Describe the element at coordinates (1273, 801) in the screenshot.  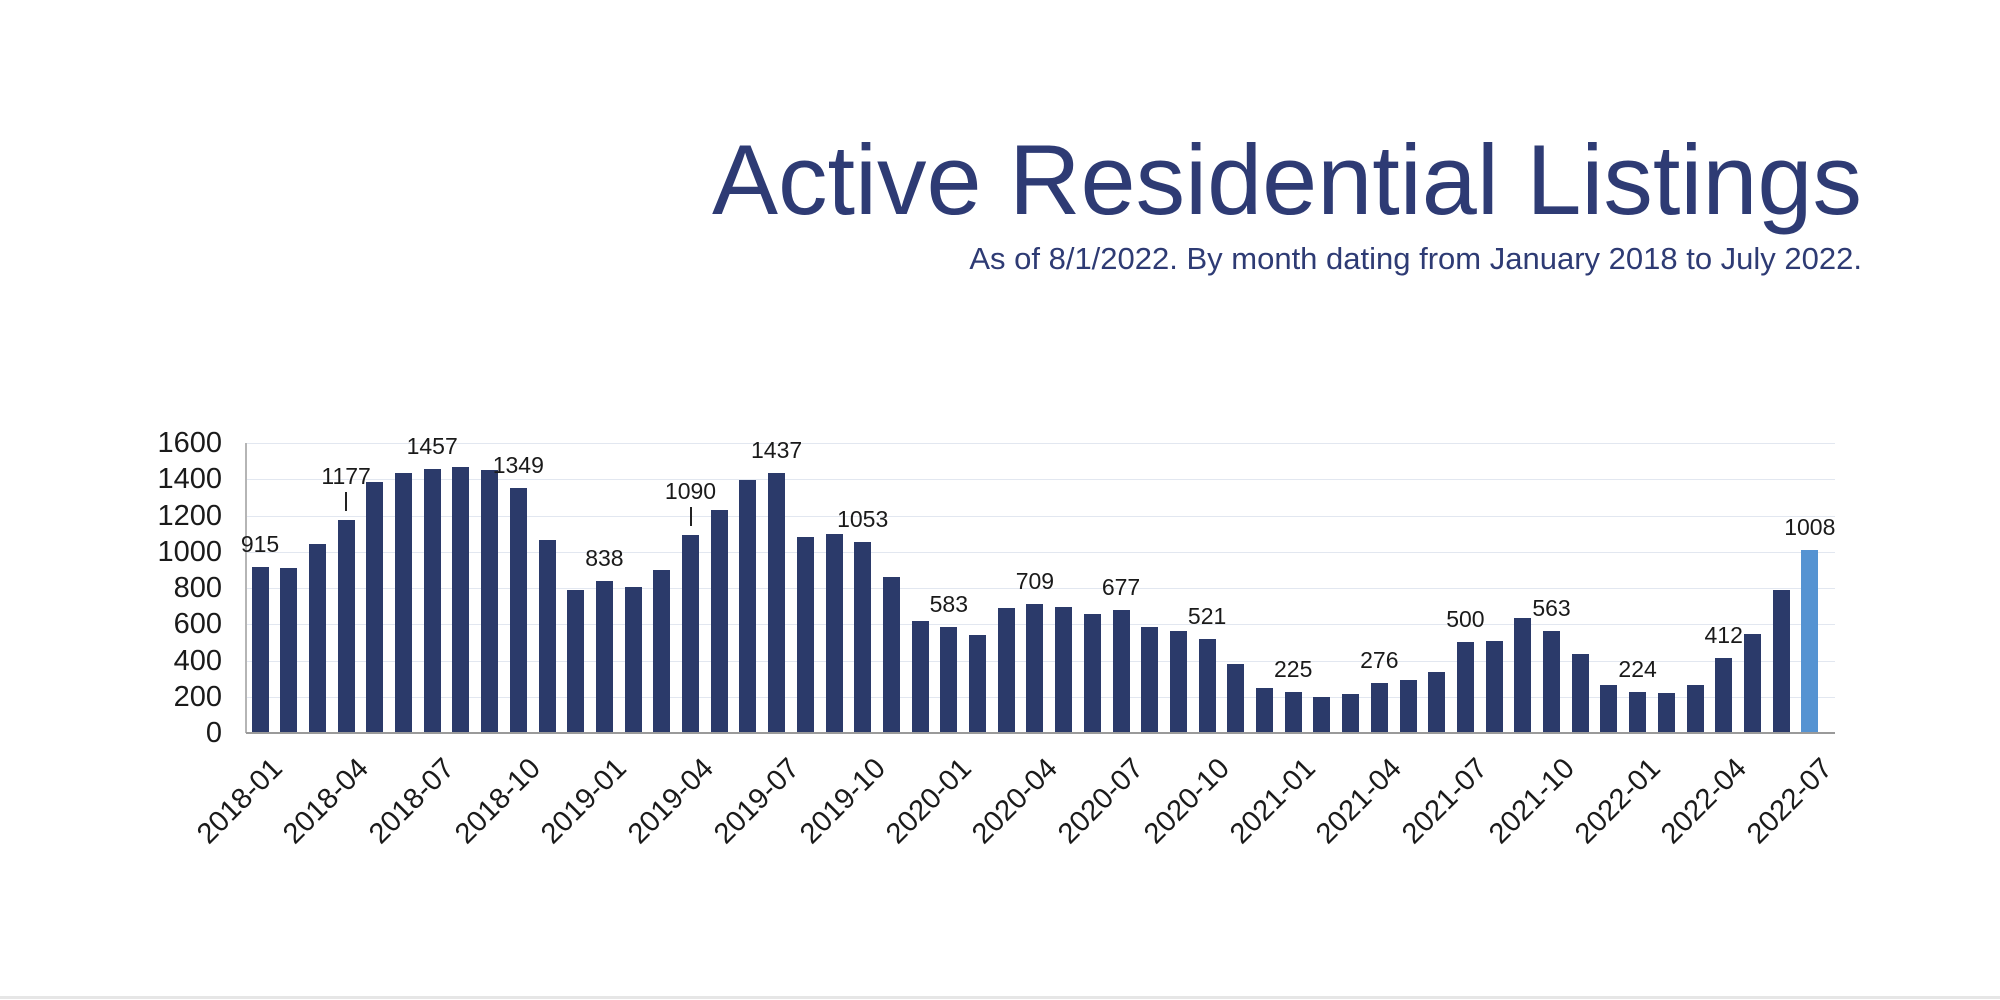
I see `x-axis-tick-label: 2021-01` at that location.